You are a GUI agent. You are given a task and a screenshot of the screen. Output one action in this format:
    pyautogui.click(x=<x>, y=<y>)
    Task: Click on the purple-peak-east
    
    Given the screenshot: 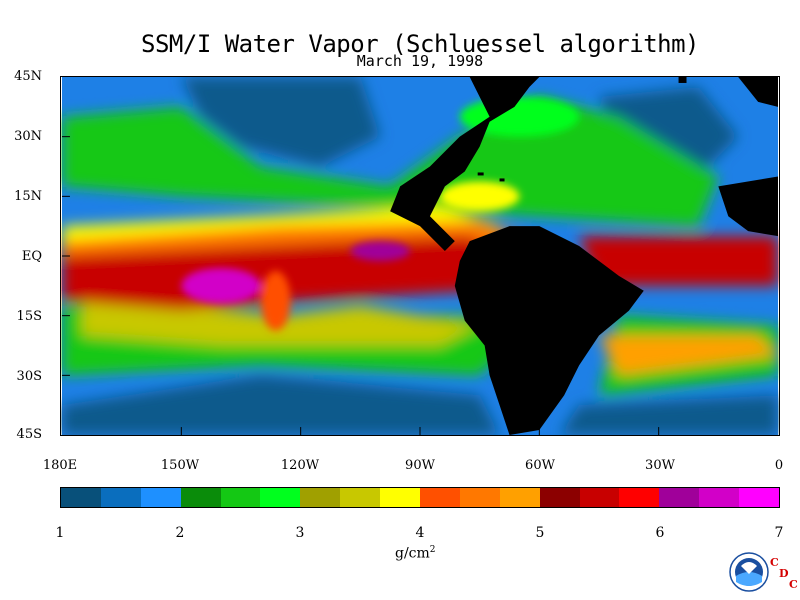 What is the action you would take?
    pyautogui.click(x=380, y=251)
    